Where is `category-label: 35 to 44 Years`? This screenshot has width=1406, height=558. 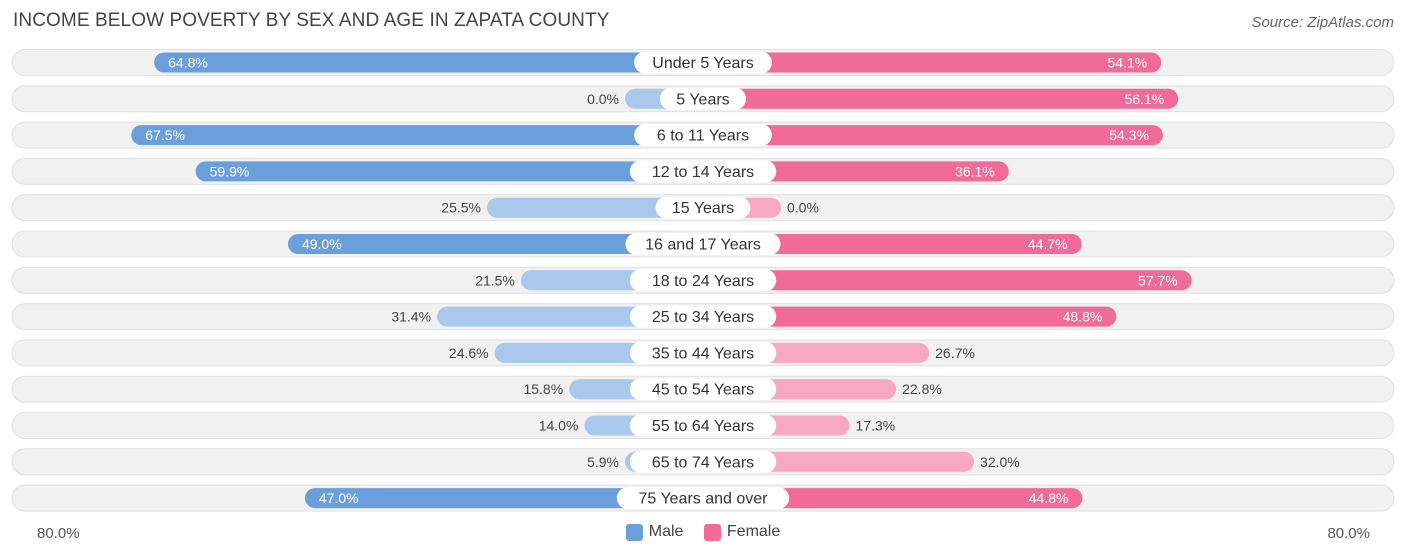 category-label: 35 to 44 Years is located at coordinates (703, 353).